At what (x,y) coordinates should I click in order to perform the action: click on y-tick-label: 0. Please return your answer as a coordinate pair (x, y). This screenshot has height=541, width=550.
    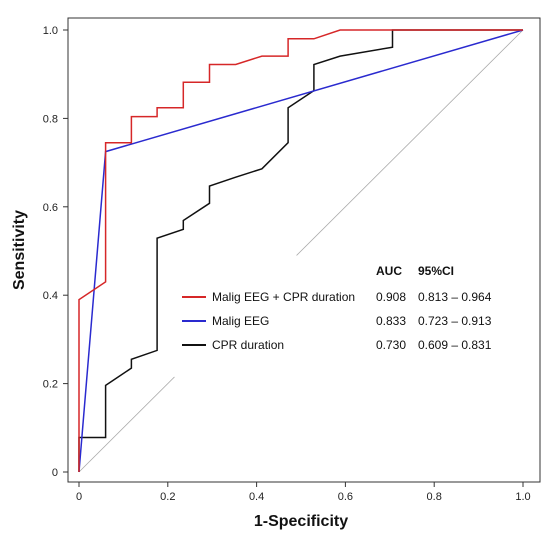
    Looking at the image, I should click on (55, 473).